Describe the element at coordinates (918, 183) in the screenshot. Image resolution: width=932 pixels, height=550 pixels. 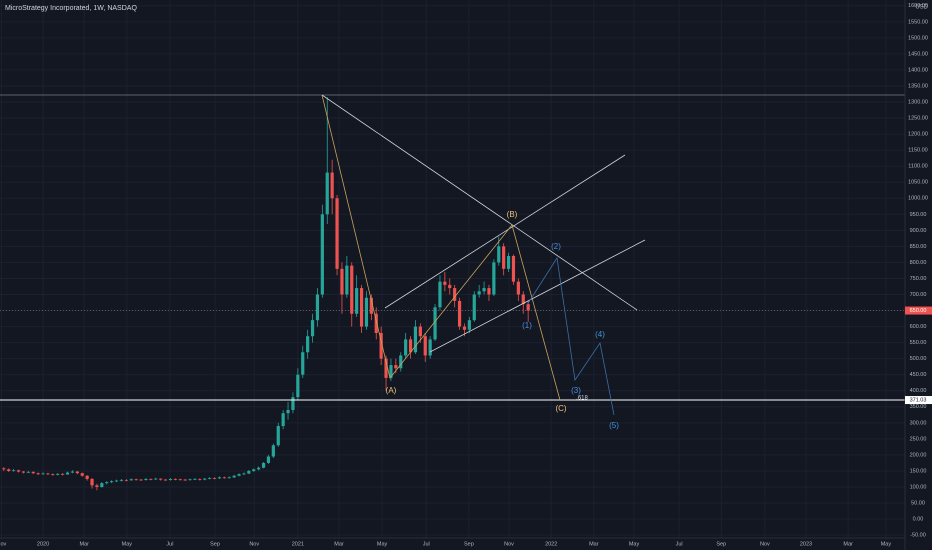
I see `y-tick-label: 1050.00` at that location.